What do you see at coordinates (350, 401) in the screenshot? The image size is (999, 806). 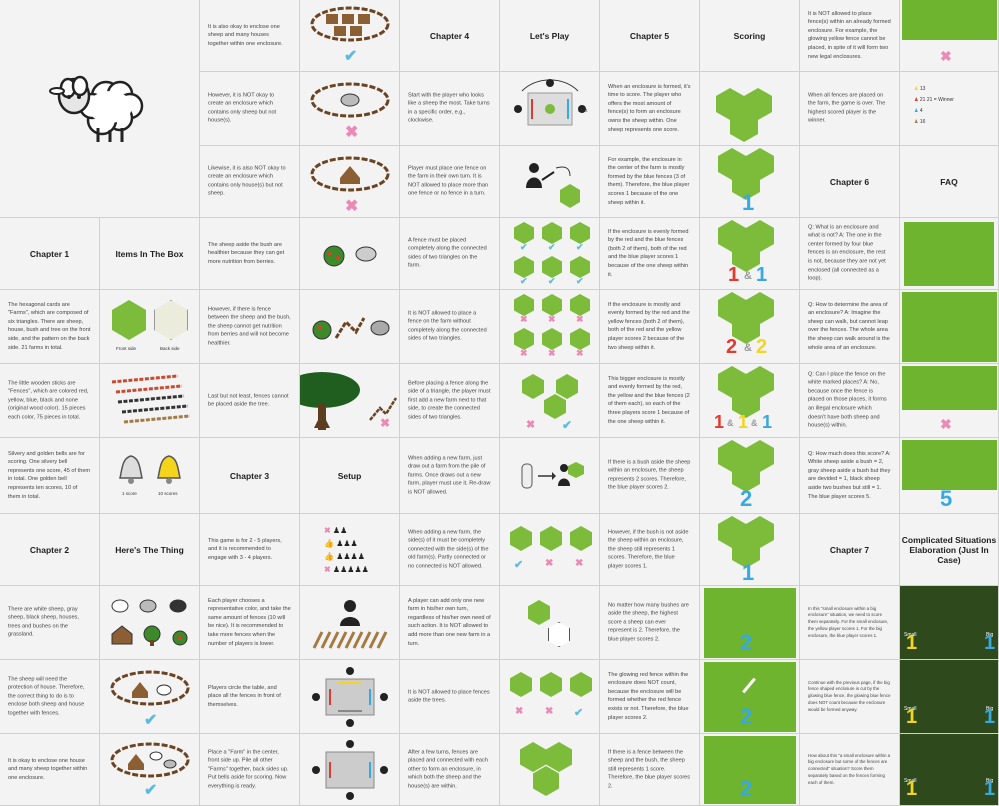 I see `tree-image-cell: ✖` at bounding box center [350, 401].